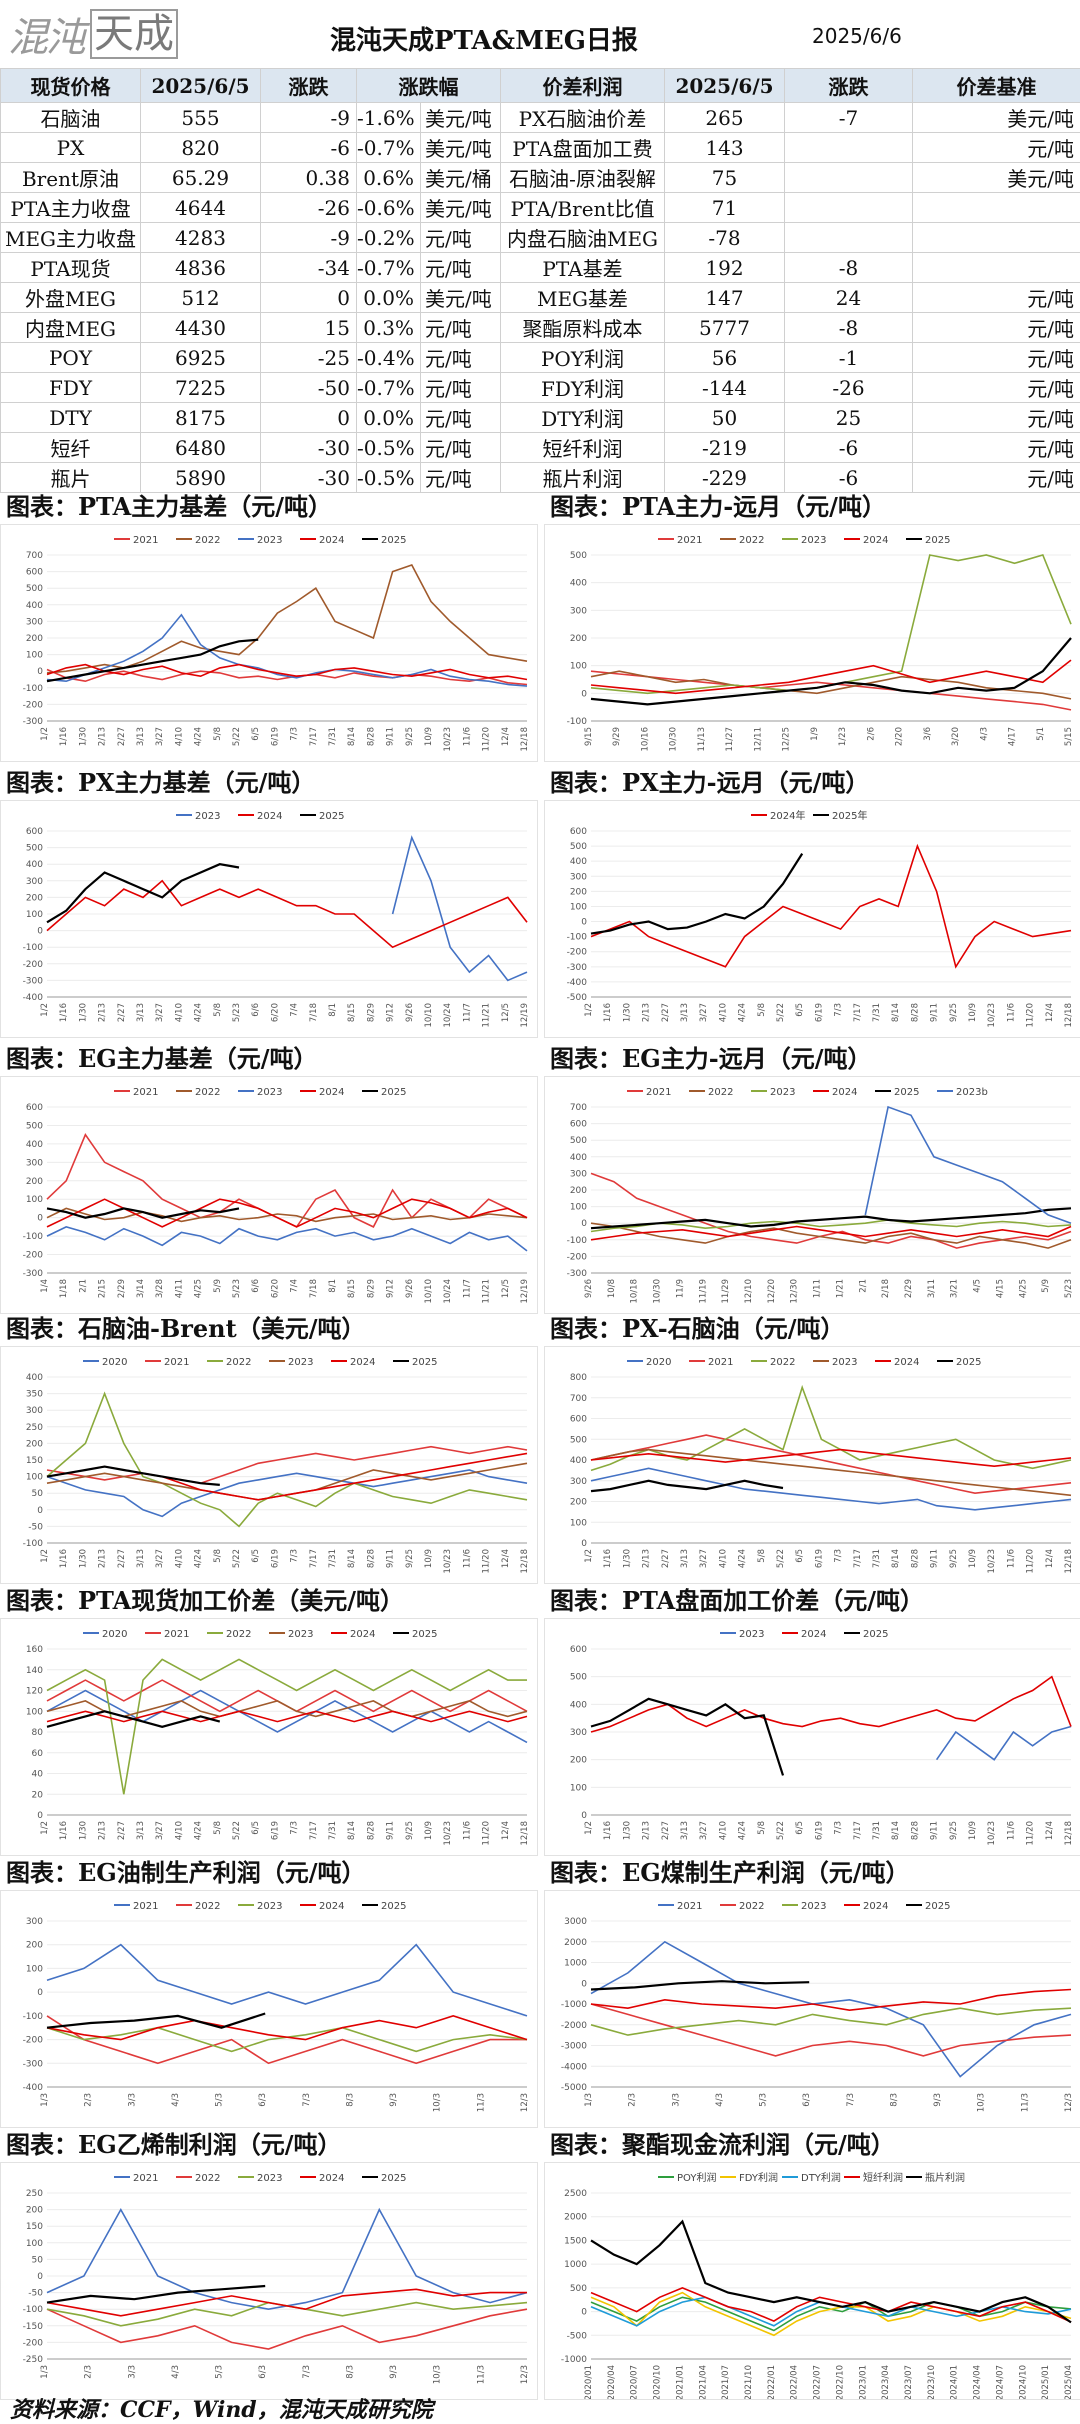 This screenshot has width=1080, height=2424. I want to click on x-tick-label: 8/29, so click(371, 1012).